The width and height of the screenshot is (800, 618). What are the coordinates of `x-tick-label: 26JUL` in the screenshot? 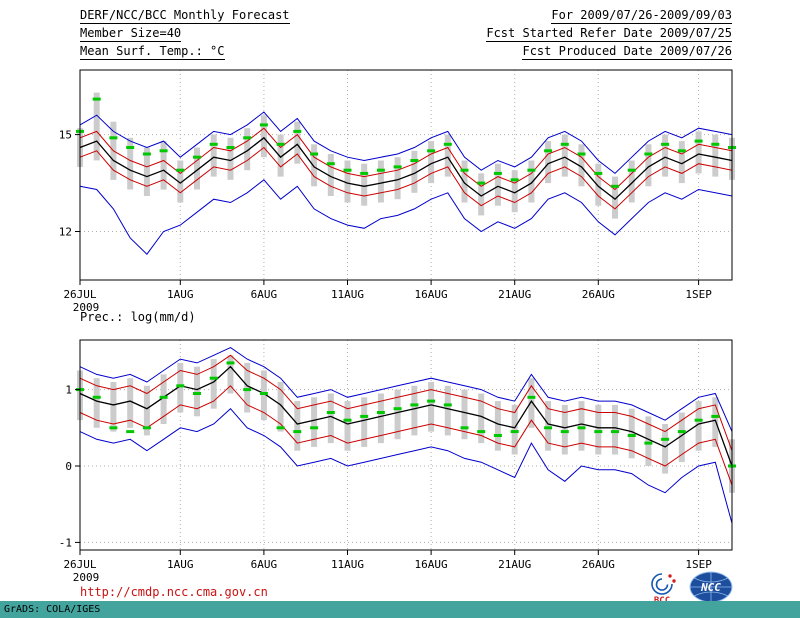 It's located at (79, 564).